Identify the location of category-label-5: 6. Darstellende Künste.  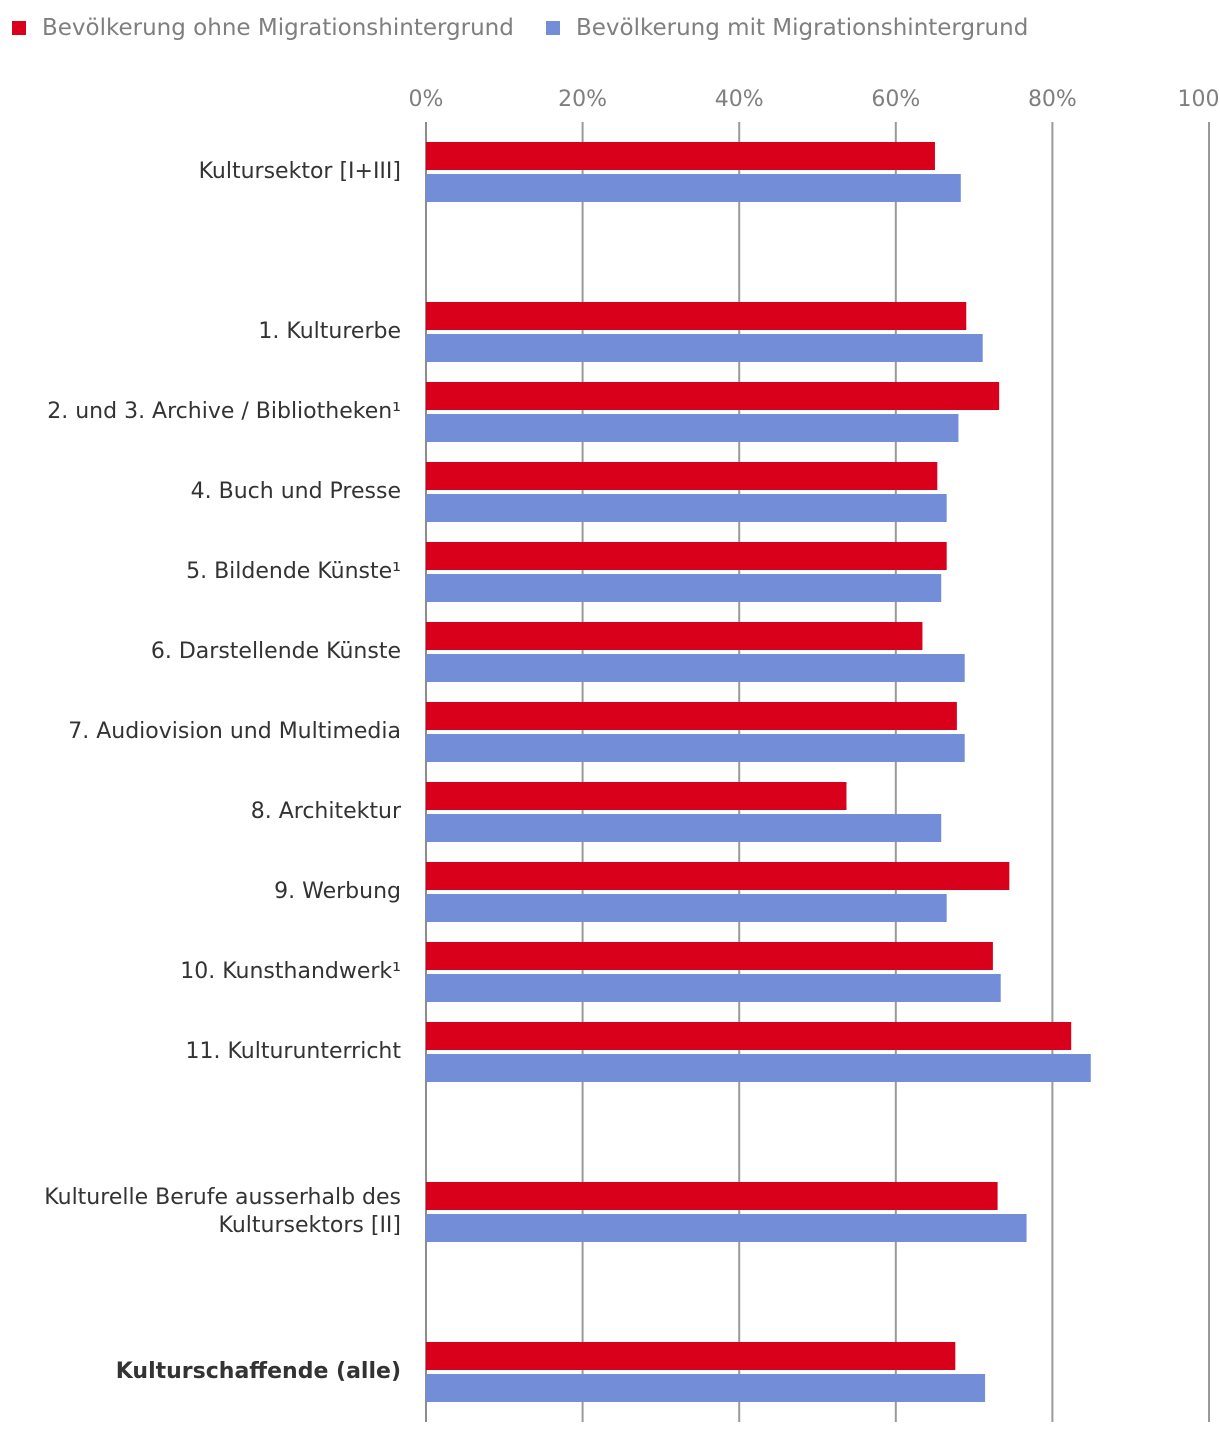
(276, 651).